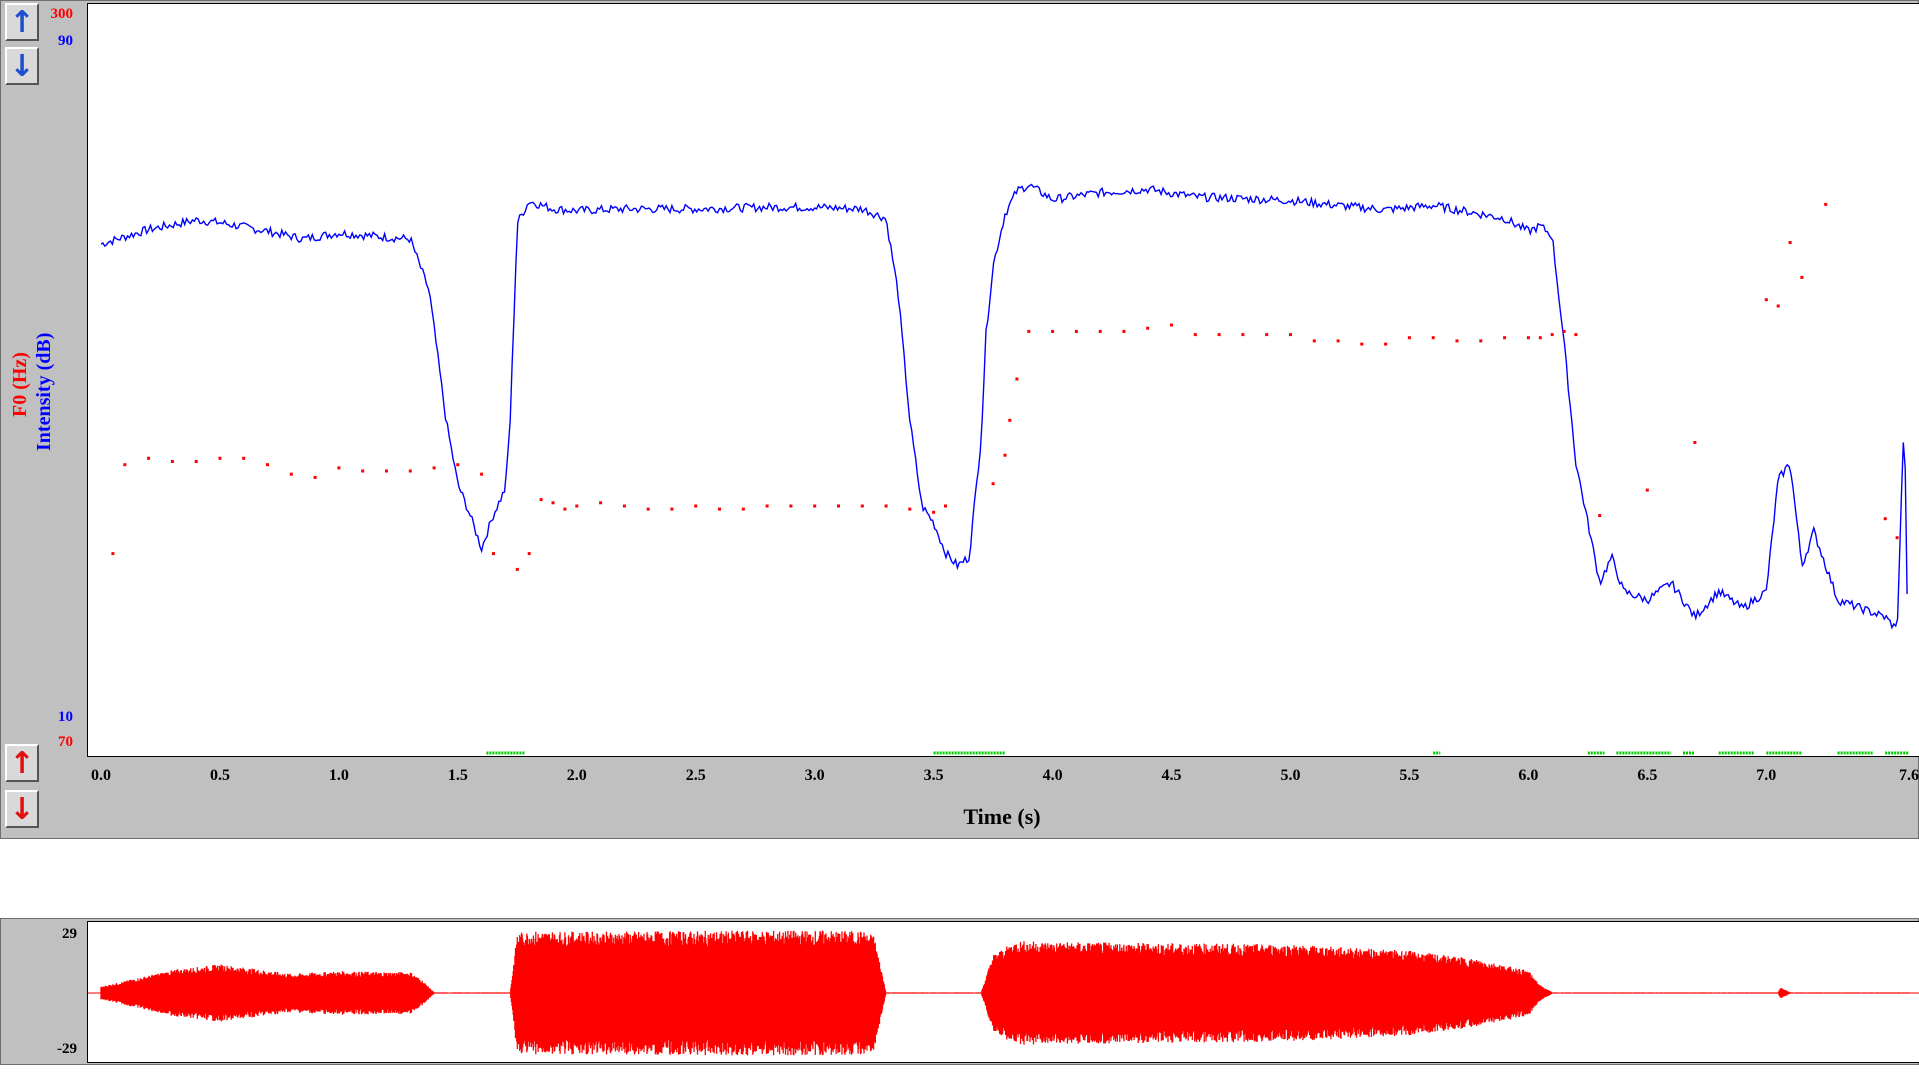 This screenshot has width=1919, height=1073. Describe the element at coordinates (65, 742) in the screenshot. I see `f0-min-tick: 70` at that location.